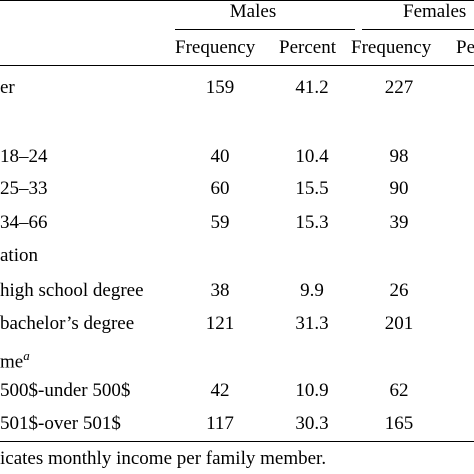 The image size is (474, 474). Describe the element at coordinates (312, 156) in the screenshot. I see `male-percent: 10.4` at that location.